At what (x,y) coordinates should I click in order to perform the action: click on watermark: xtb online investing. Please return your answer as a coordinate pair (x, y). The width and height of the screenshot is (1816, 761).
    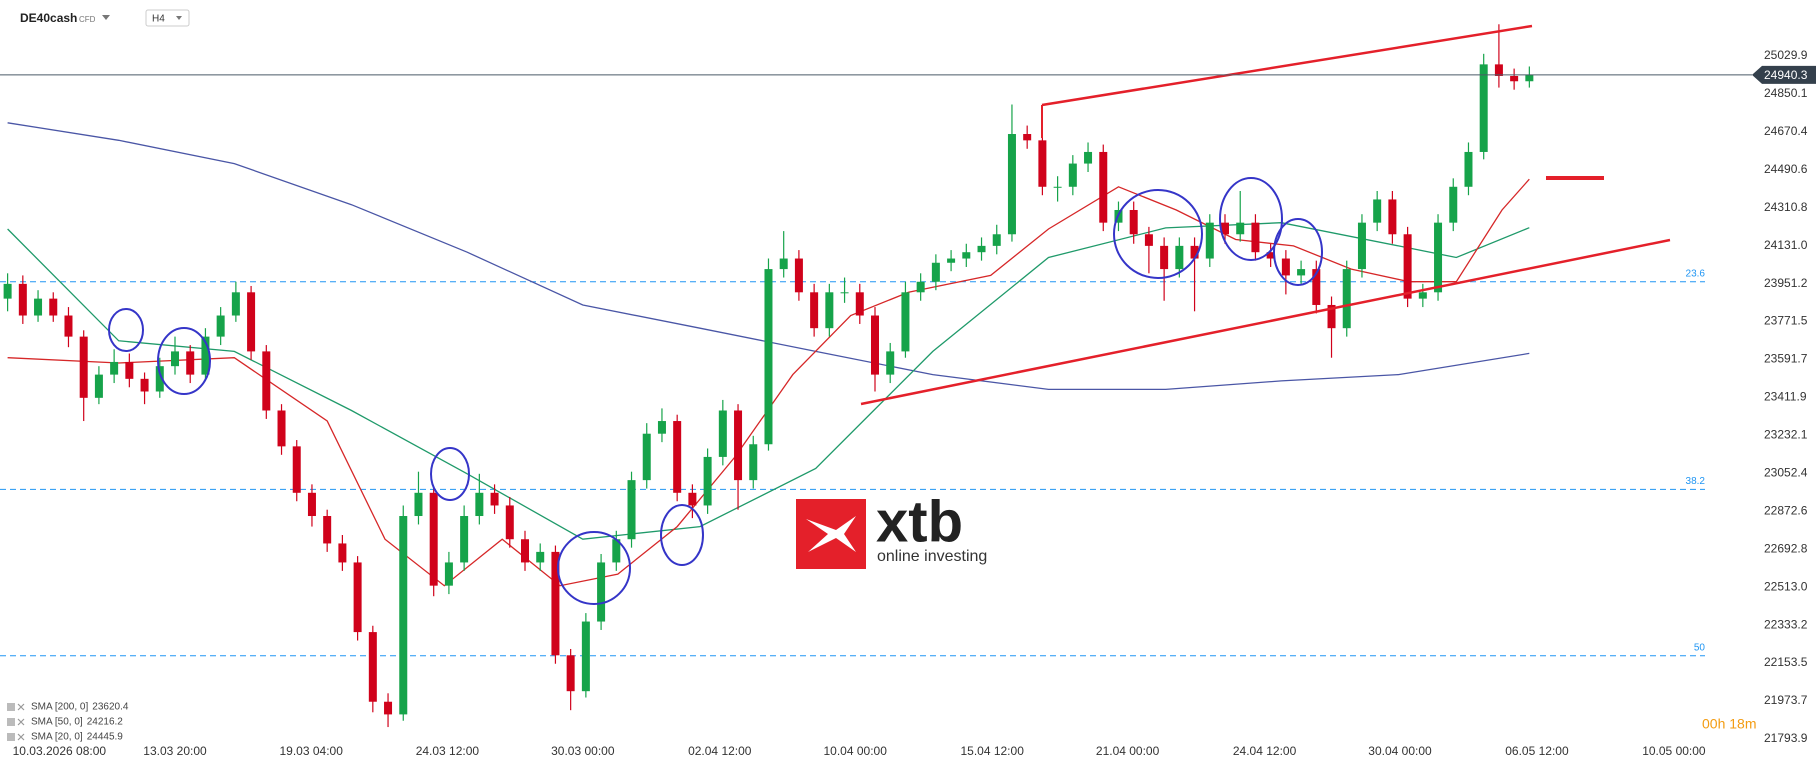
    Looking at the image, I should click on (891, 529).